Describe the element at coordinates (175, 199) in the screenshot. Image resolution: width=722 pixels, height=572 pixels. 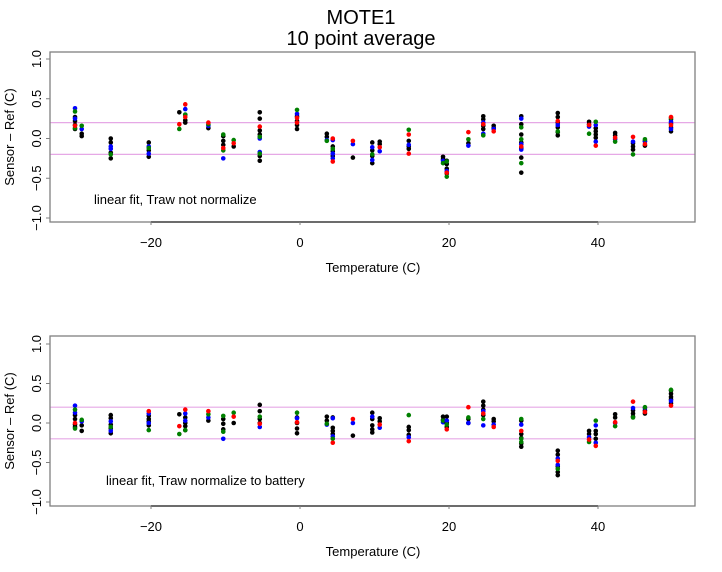
I see `annotation: linear fit, Traw not normalize` at that location.